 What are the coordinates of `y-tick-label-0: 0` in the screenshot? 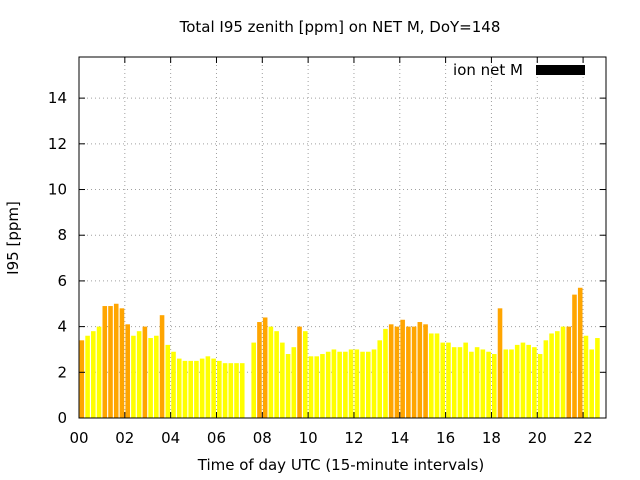 It's located at (62, 418).